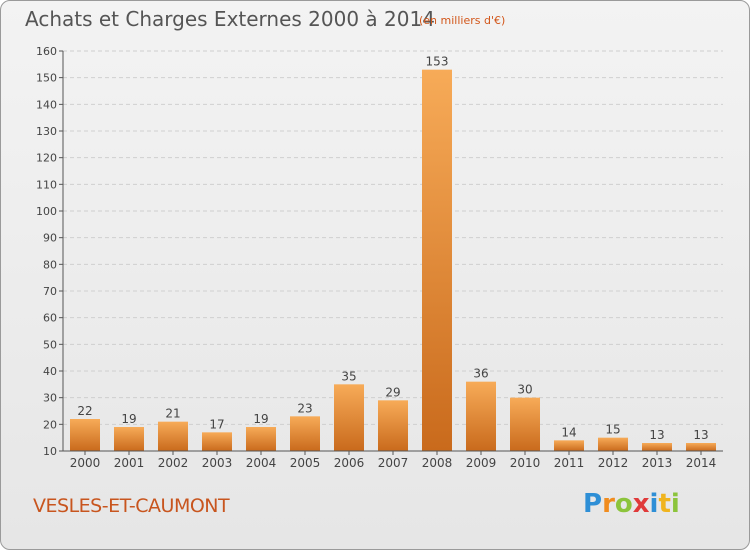 The height and width of the screenshot is (550, 750). What do you see at coordinates (230, 19) in the screenshot?
I see `chart-title: Achats et Charges Externes 2000 à 2014` at bounding box center [230, 19].